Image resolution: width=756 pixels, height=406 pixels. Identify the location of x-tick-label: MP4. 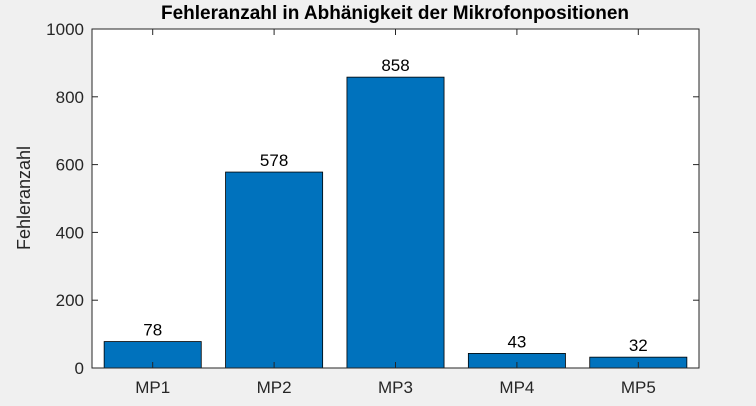
(516, 387).